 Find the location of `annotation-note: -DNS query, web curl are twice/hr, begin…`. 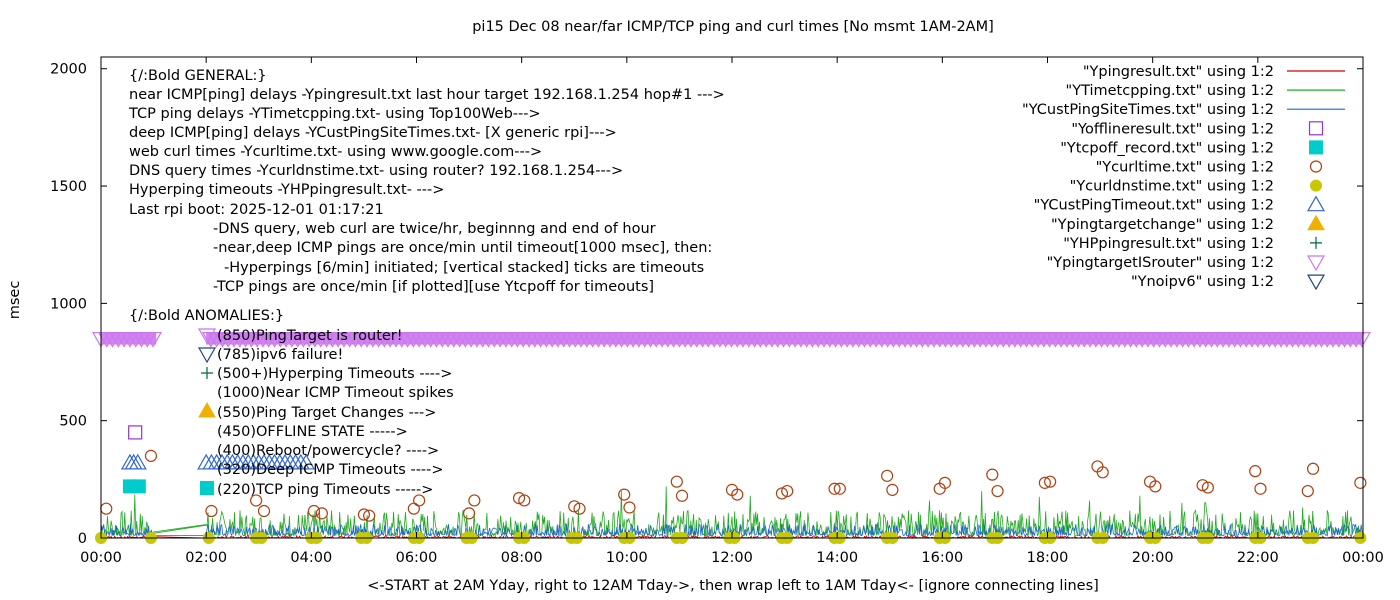

annotation-note: -DNS query, web curl are twice/hr, begin… is located at coordinates (434, 229).